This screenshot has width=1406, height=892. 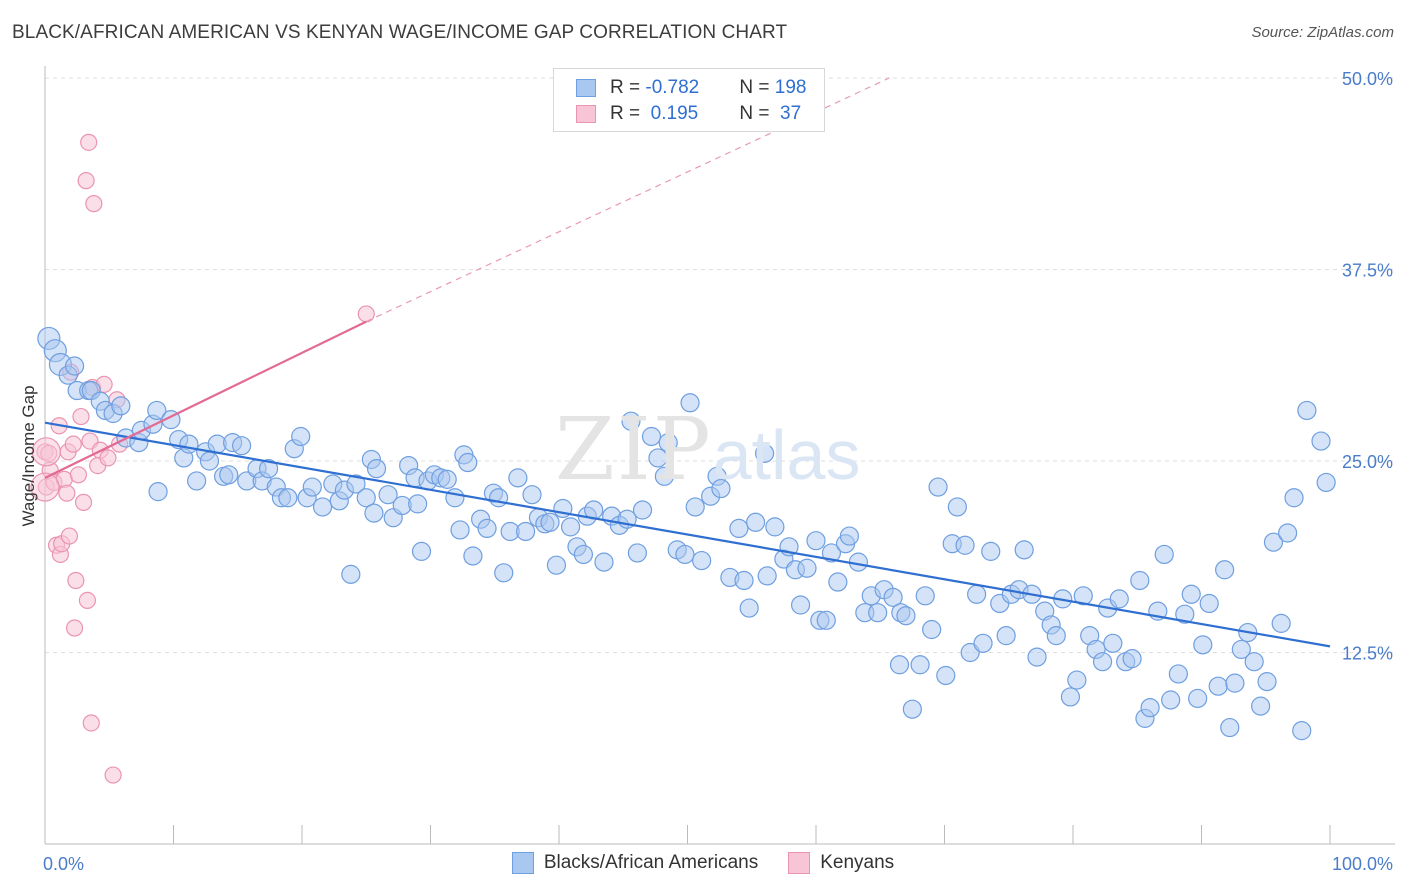 I want to click on legend-item-blacks: Blacks/African Americans, so click(x=635, y=863).